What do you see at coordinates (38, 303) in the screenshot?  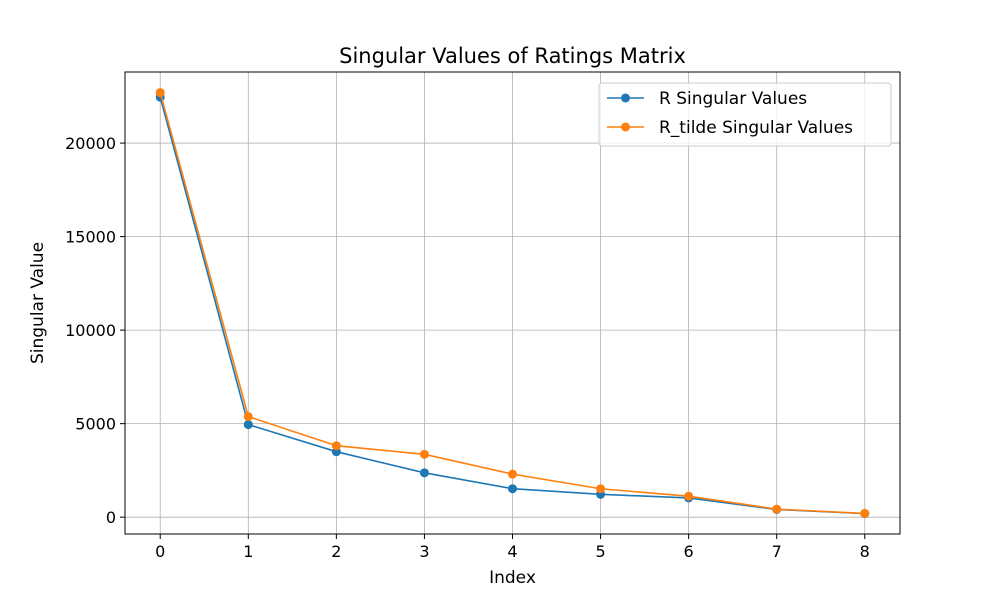 I see `y-axis-title: Singular Value` at bounding box center [38, 303].